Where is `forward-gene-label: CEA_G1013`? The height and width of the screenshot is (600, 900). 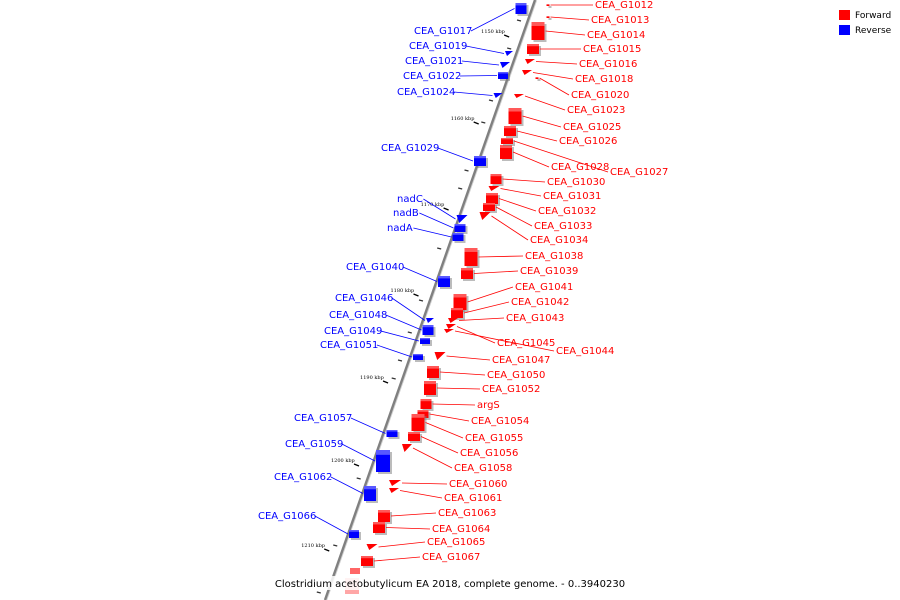 forward-gene-label: CEA_G1013 is located at coordinates (620, 20).